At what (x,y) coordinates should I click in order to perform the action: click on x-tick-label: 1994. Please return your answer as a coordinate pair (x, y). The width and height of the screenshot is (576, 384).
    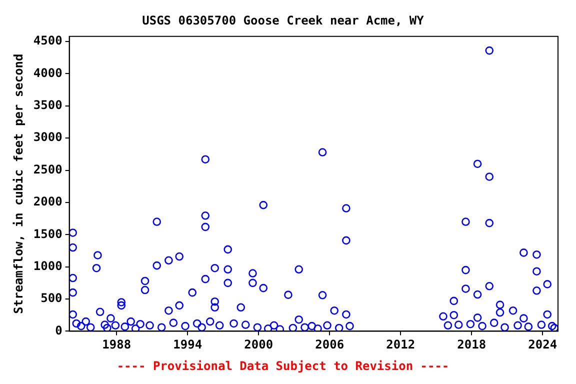
    Looking at the image, I should click on (187, 345).